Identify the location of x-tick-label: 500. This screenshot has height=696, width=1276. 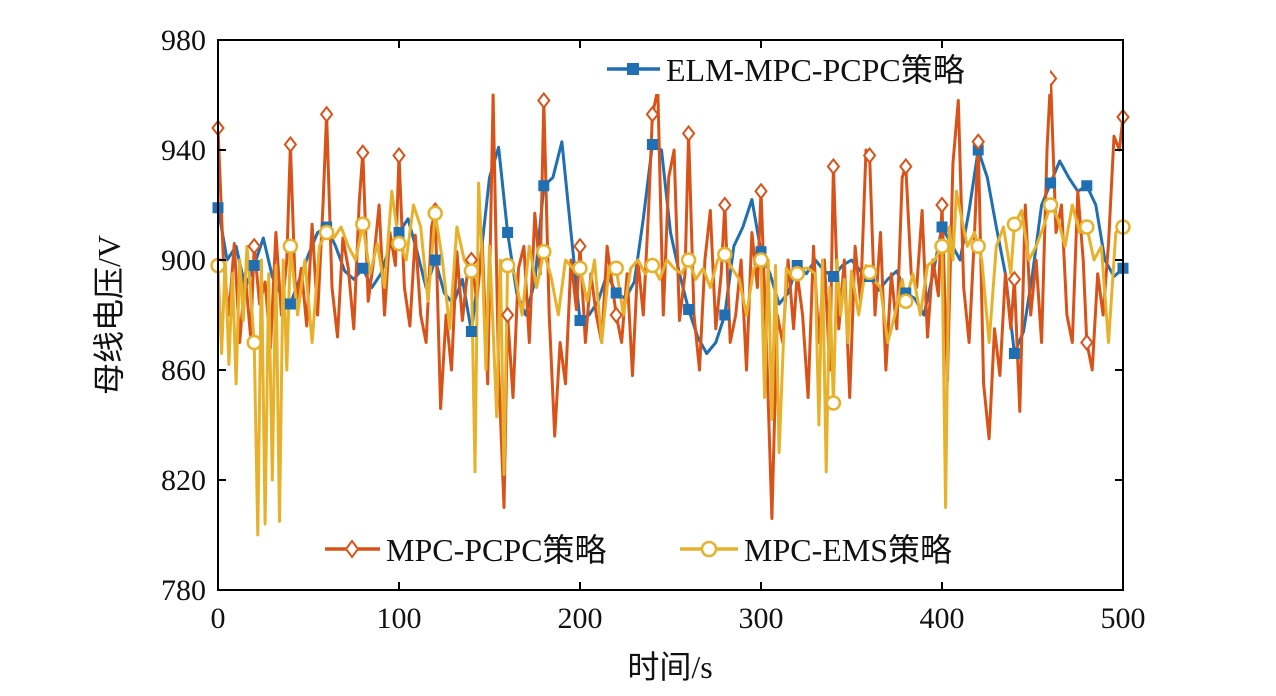
(1123, 618).